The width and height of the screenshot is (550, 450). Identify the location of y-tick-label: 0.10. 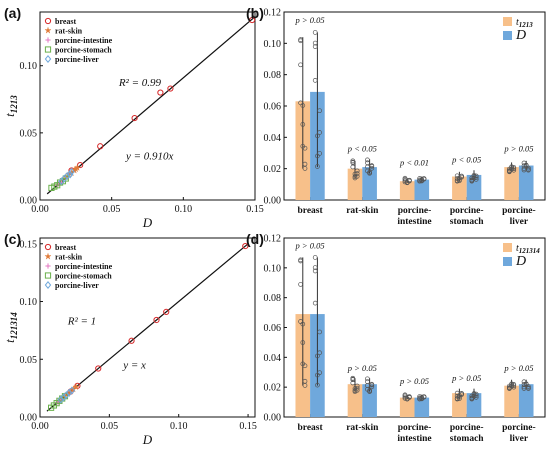
(273, 44).